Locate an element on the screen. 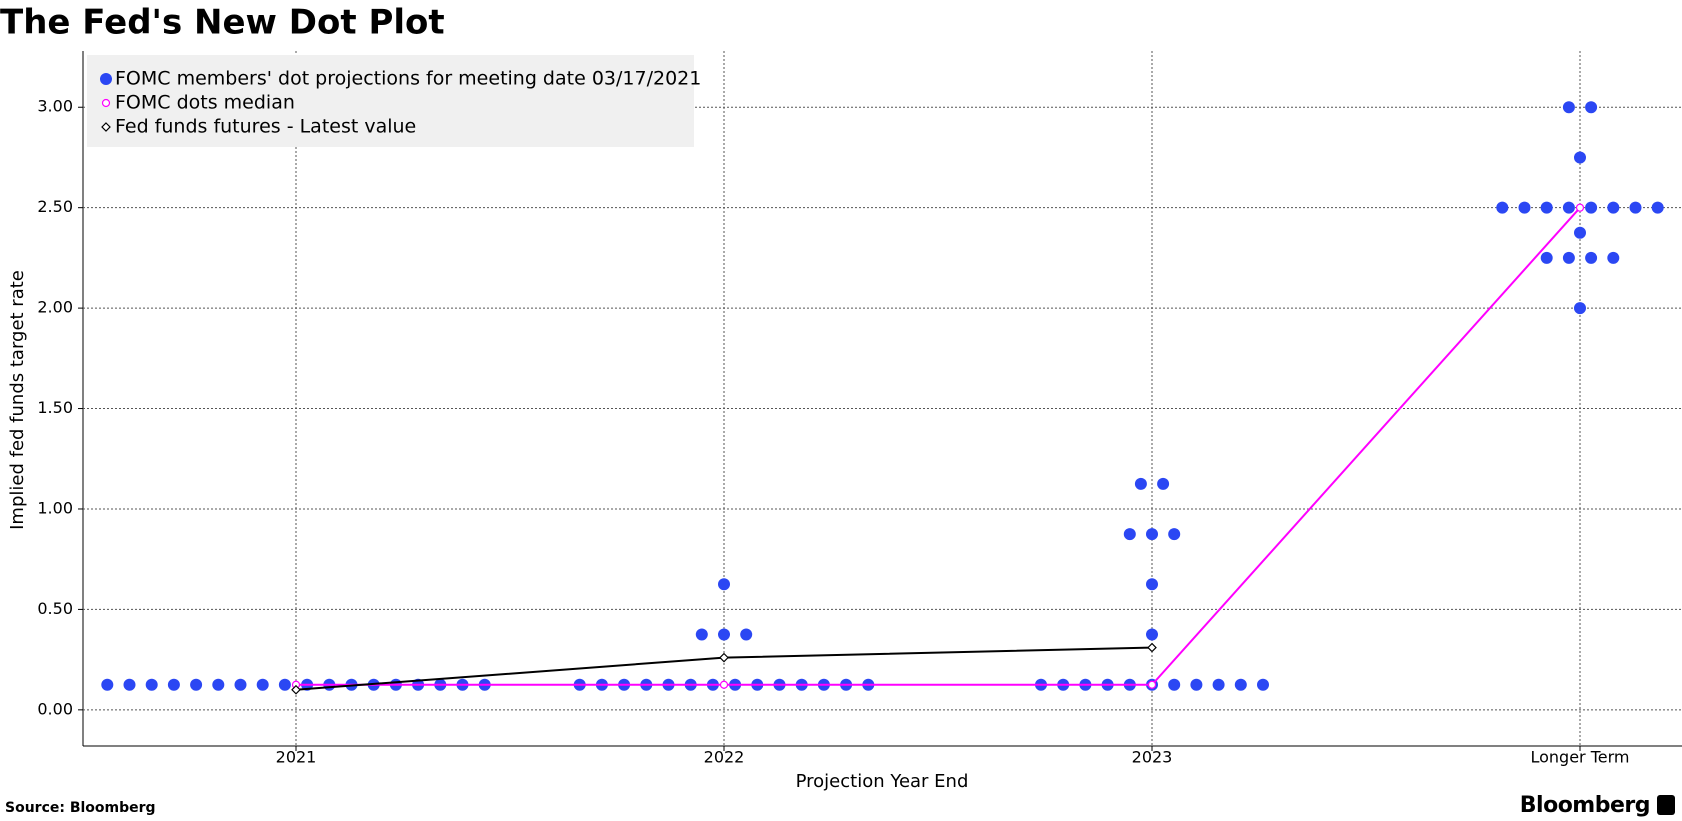  chart-title: The Fed's New Dot Plot is located at coordinates (222, 23).